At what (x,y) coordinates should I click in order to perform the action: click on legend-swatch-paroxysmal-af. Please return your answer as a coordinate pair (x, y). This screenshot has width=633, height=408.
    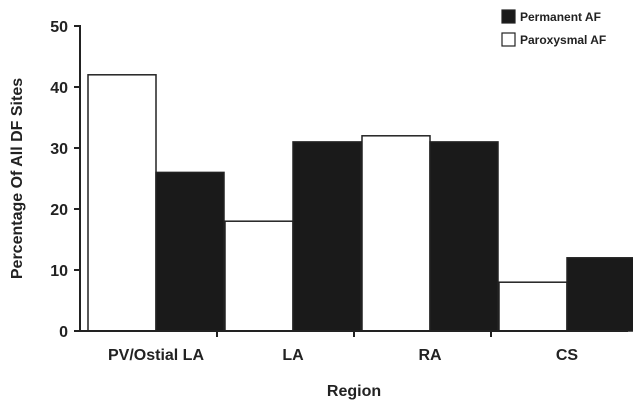
    Looking at the image, I should click on (508, 39).